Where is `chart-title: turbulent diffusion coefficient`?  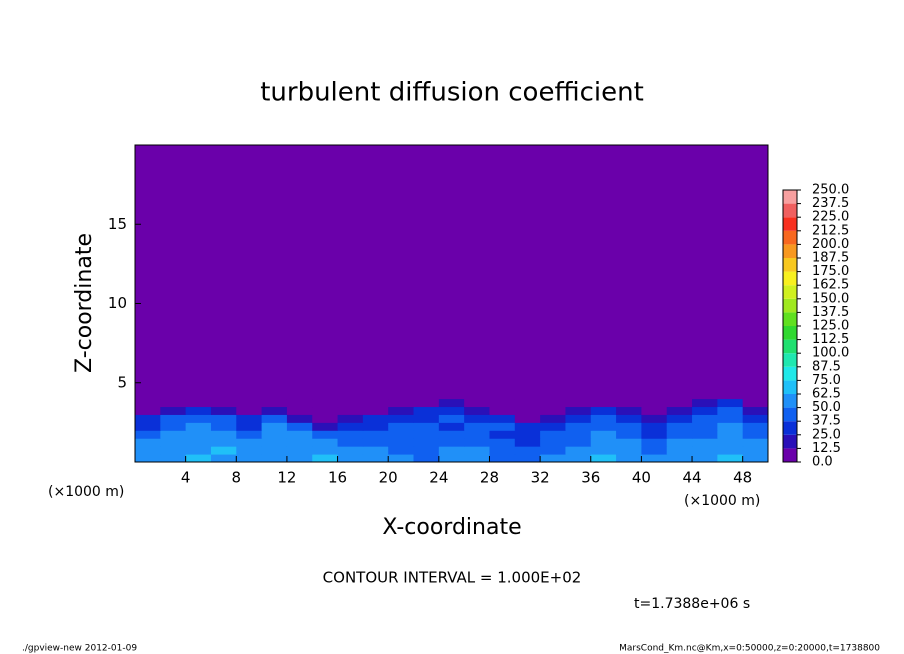 chart-title: turbulent diffusion coefficient is located at coordinates (452, 93).